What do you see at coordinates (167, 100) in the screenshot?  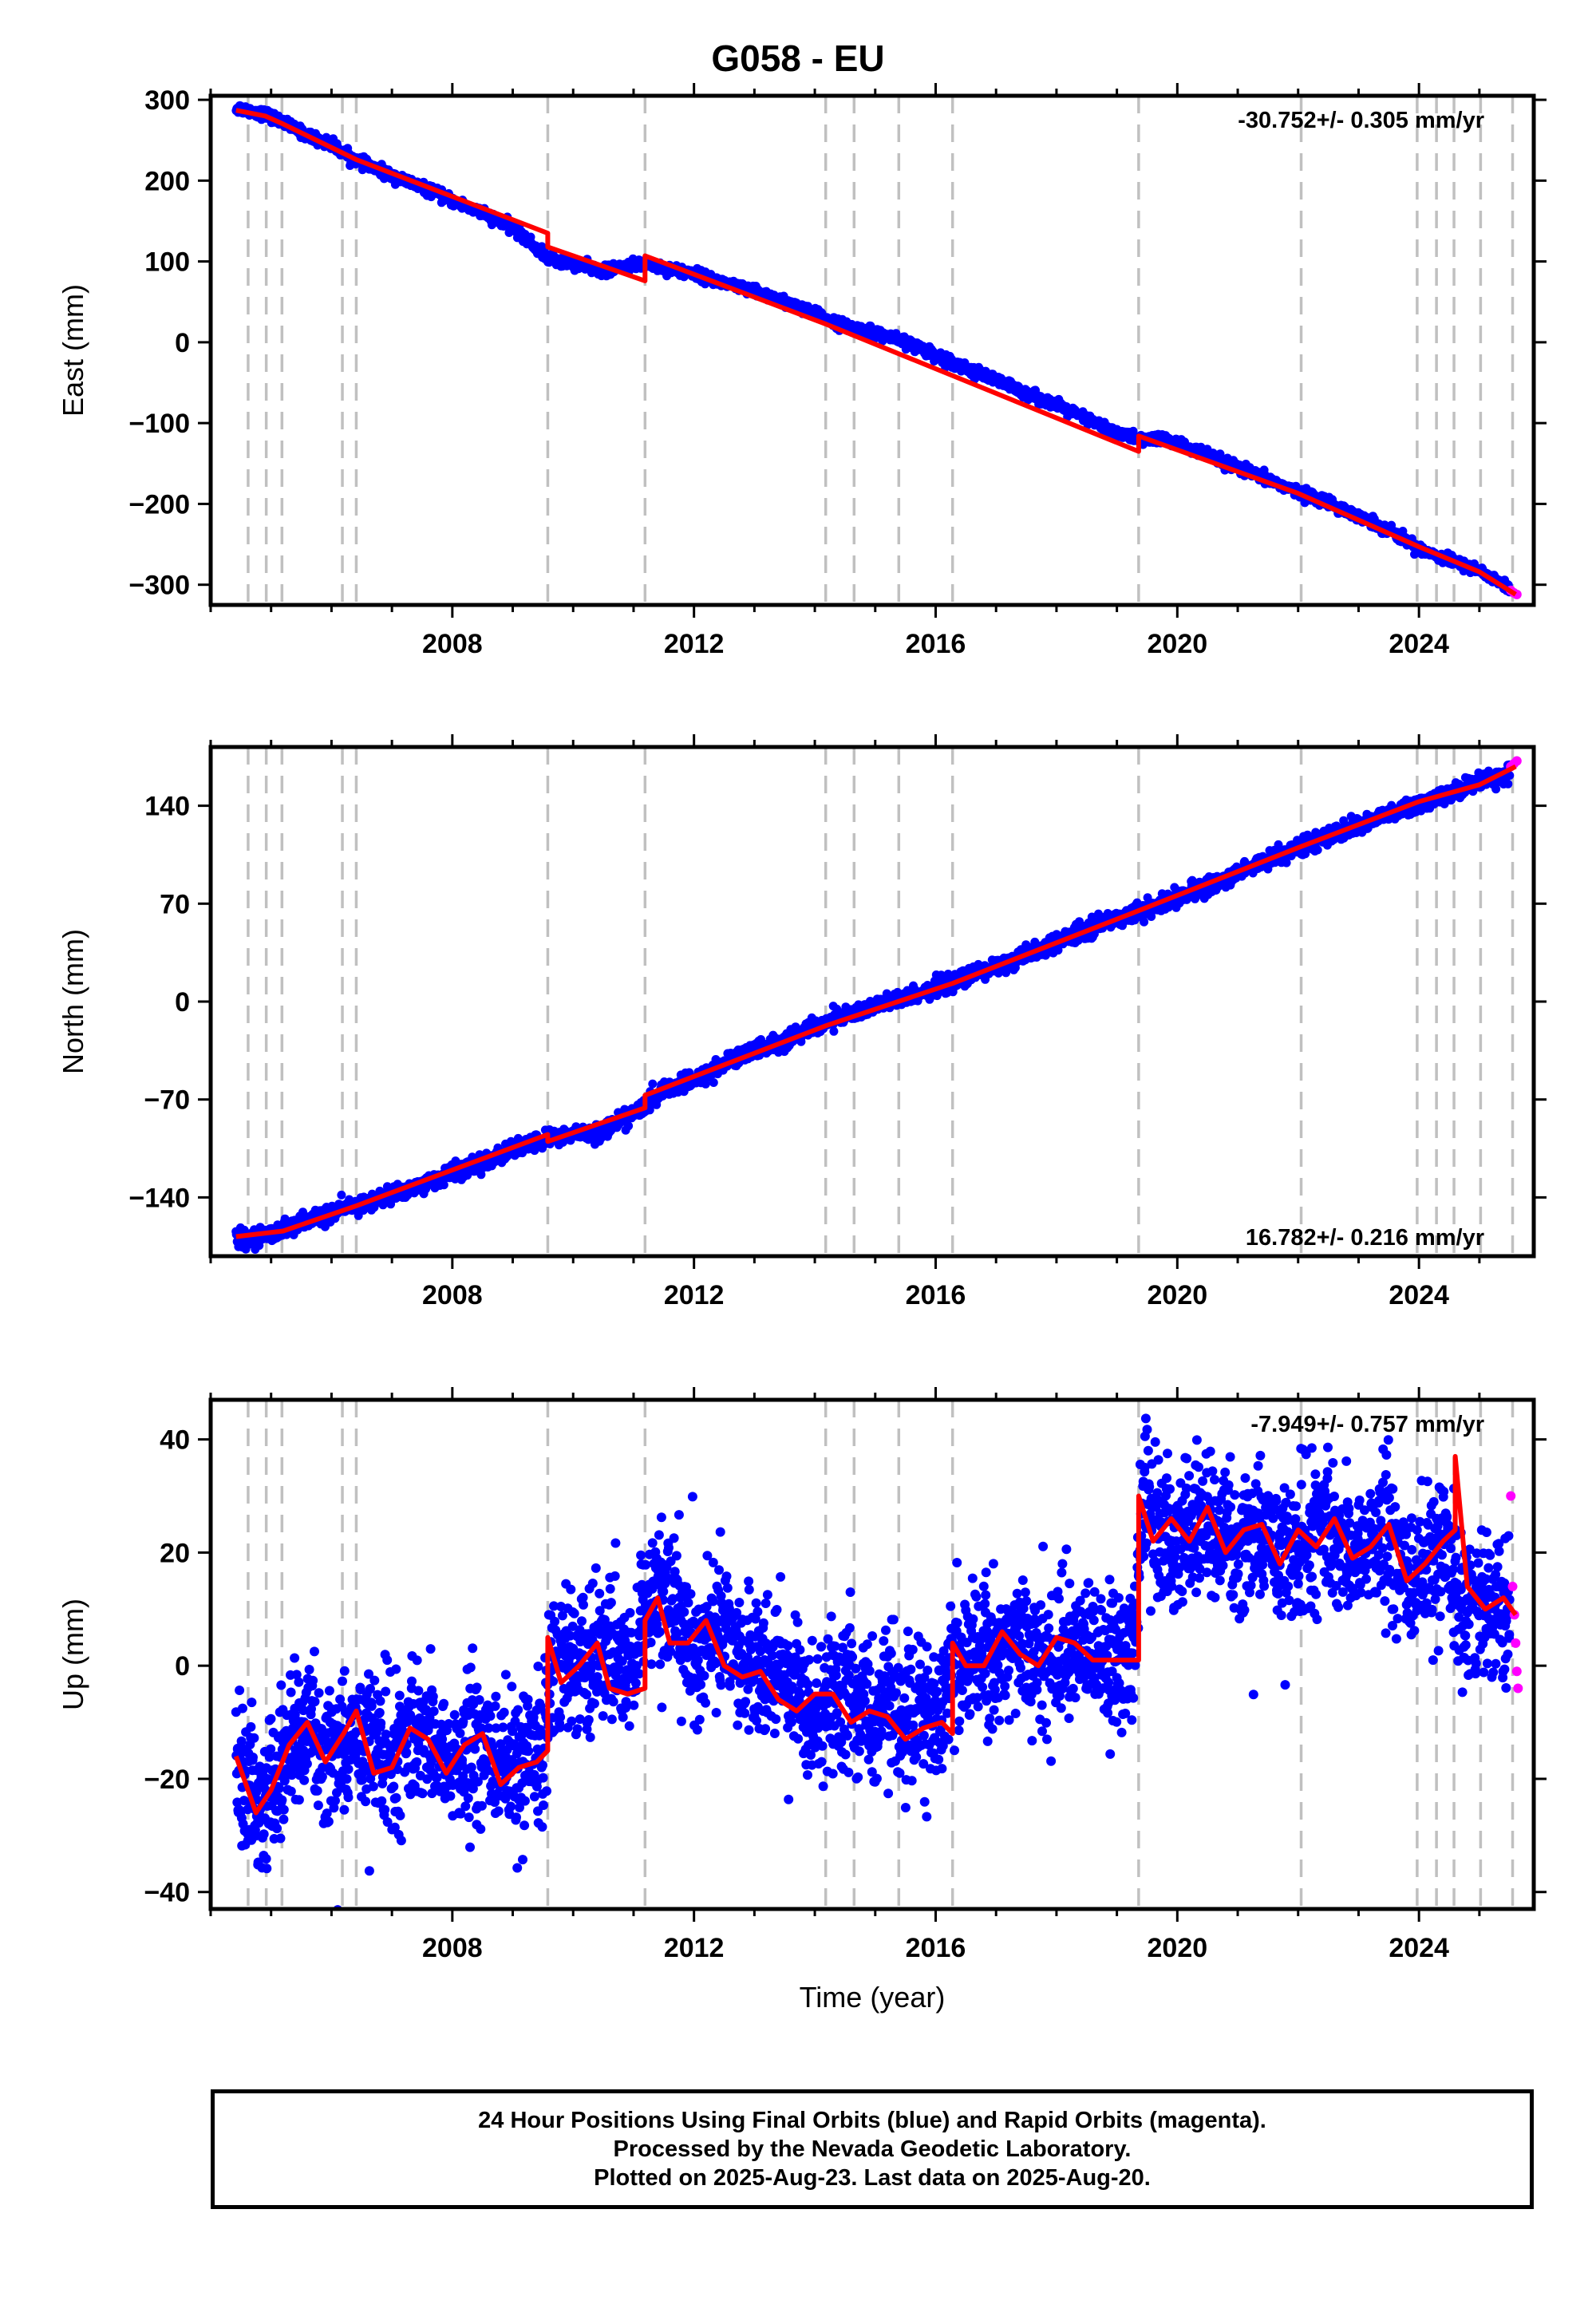 I see `east-y-tick-label: 300` at bounding box center [167, 100].